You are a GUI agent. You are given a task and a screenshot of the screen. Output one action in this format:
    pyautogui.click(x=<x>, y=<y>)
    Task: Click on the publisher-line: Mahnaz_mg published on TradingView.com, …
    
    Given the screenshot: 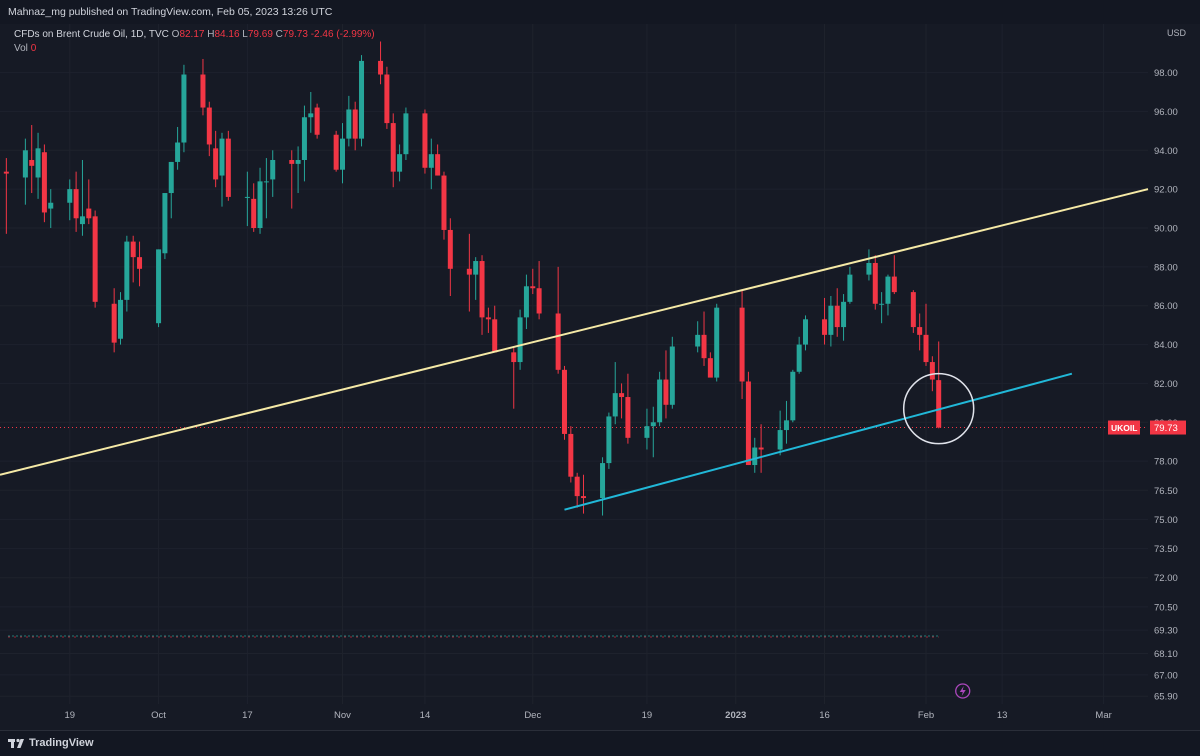 What is the action you would take?
    pyautogui.click(x=170, y=12)
    